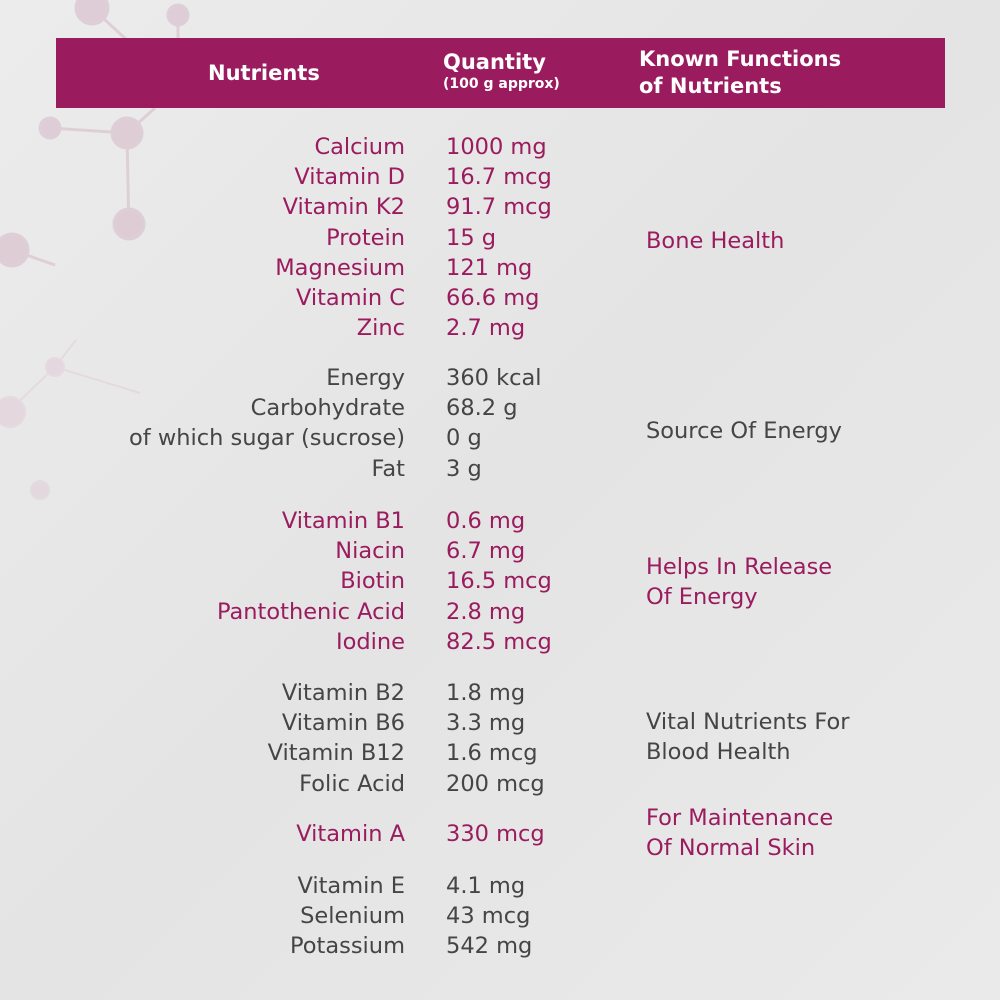 Image resolution: width=1000 pixels, height=1000 pixels. Describe the element at coordinates (310, 611) in the screenshot. I see `nutrient-name: Pantothenic Acid` at that location.